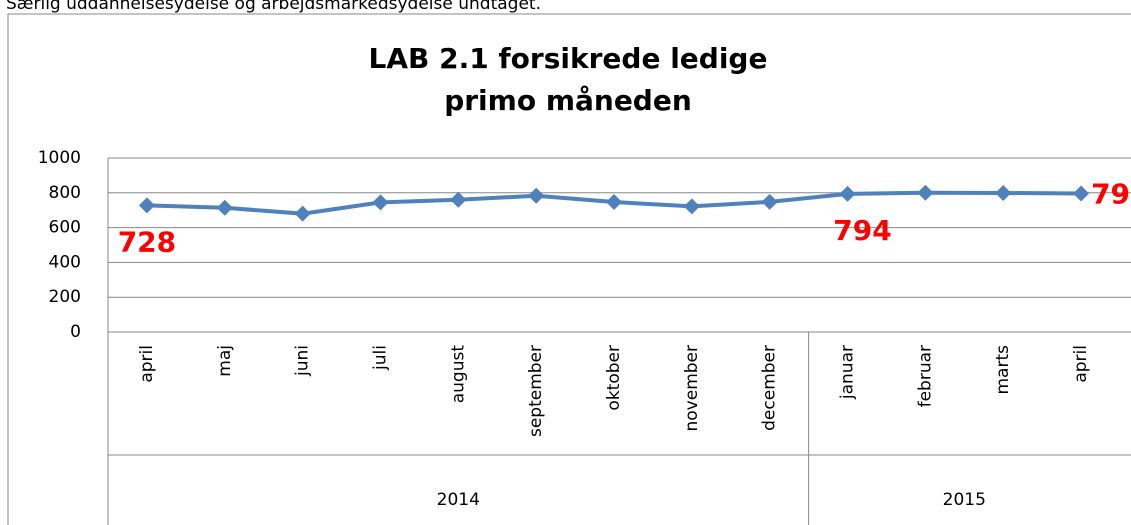 This screenshot has width=1131, height=525. What do you see at coordinates (536, 391) in the screenshot?
I see `x-tick-label: september` at bounding box center [536, 391].